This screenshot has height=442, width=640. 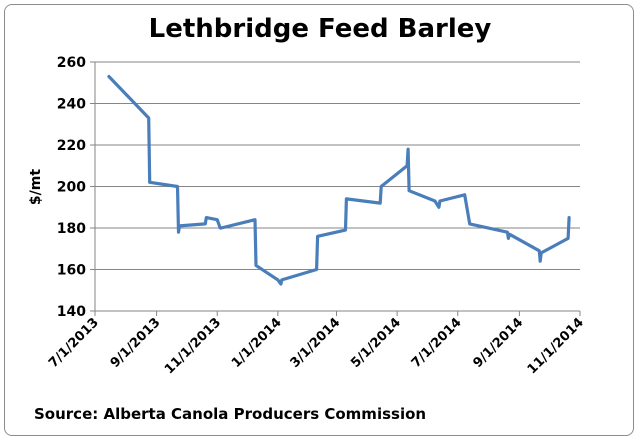 I want to click on y-tick-label: 160, so click(x=71, y=271).